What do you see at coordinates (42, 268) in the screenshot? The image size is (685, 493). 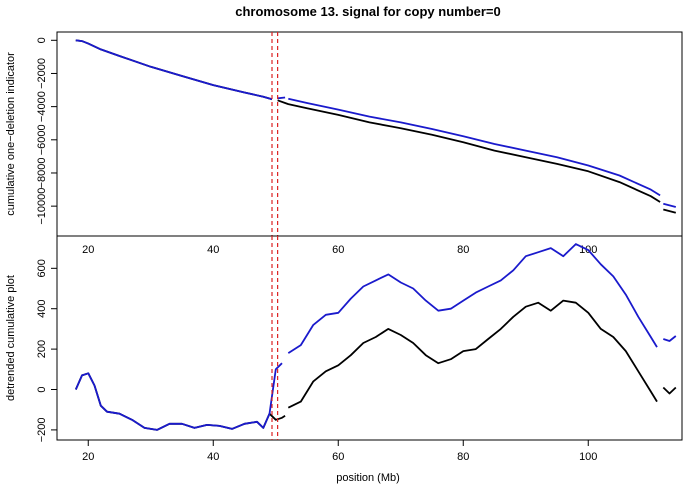 I see `y-tick-label: 600` at bounding box center [42, 268].